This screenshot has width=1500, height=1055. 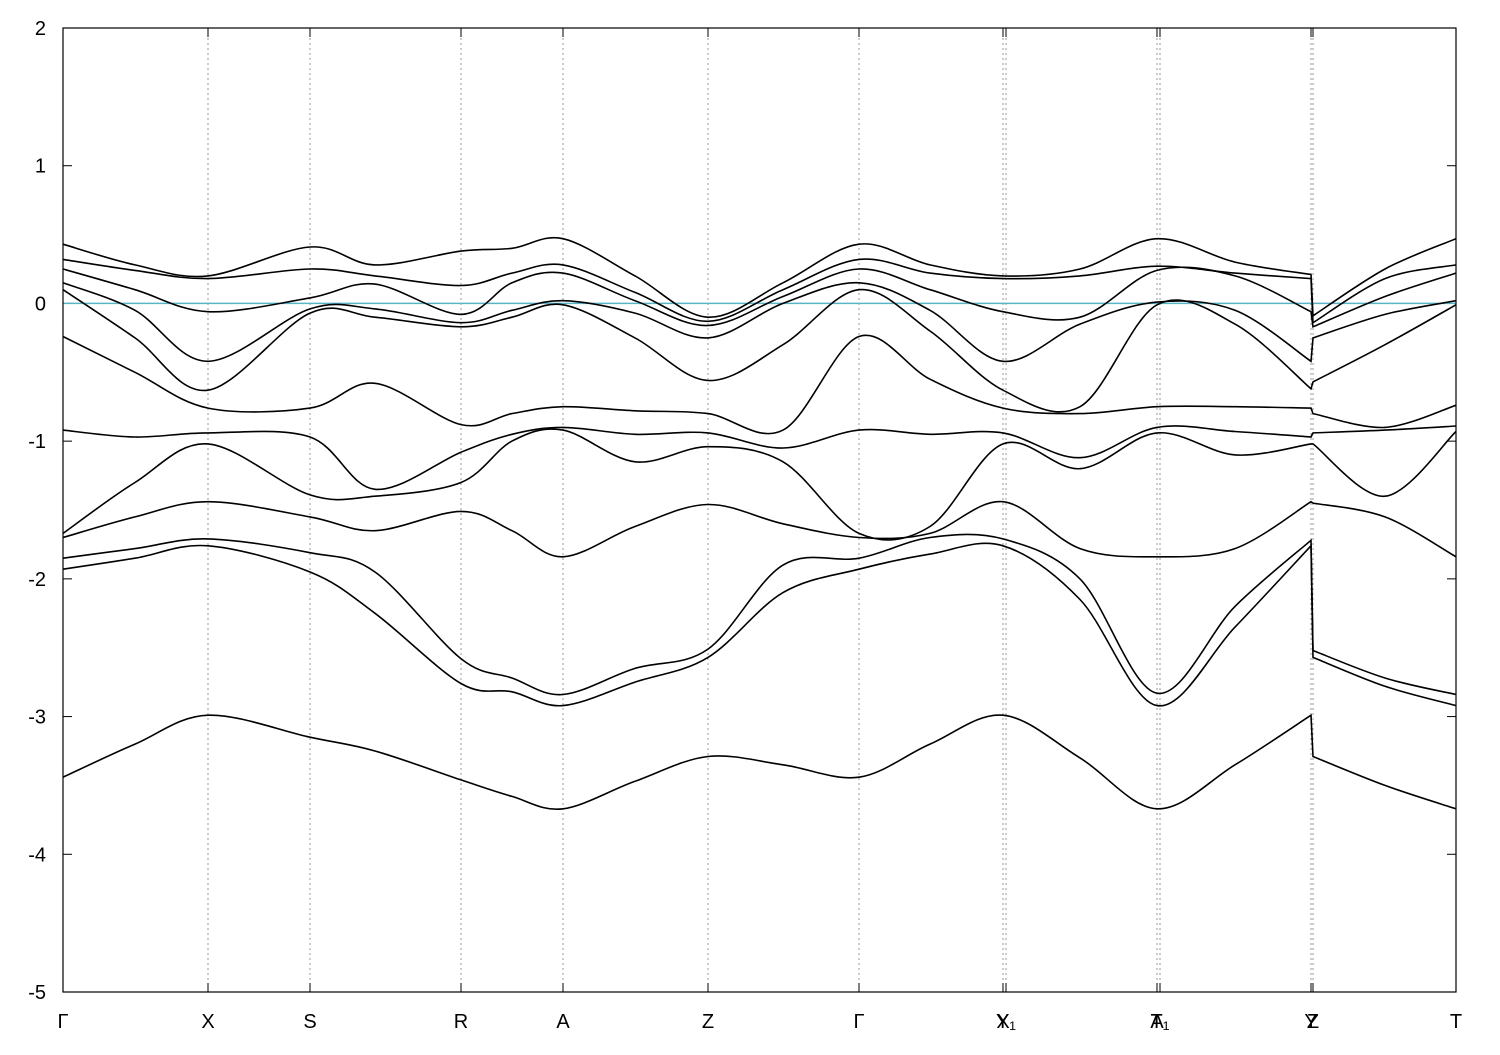 I want to click on y-tick-label: -3, so click(x=37, y=718).